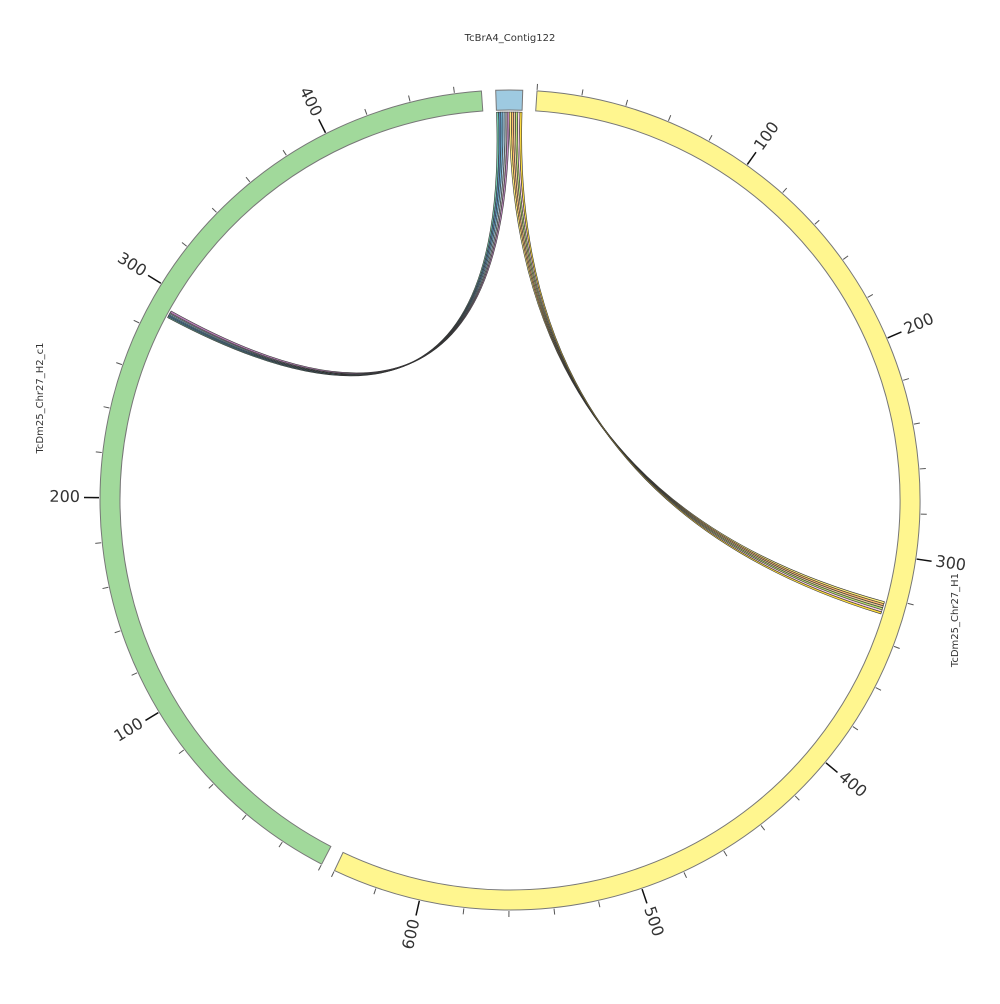  Describe the element at coordinates (410, 934) in the screenshot. I see `tick-label: 600` at that location.